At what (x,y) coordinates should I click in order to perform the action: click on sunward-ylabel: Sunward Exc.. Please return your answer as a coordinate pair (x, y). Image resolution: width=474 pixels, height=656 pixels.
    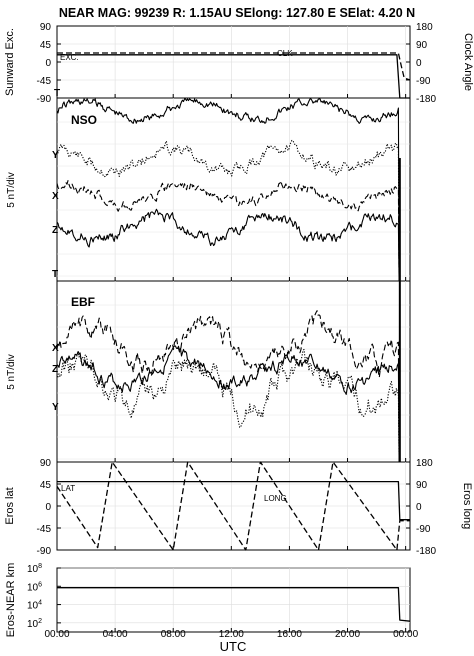
    Looking at the image, I should click on (10, 62).